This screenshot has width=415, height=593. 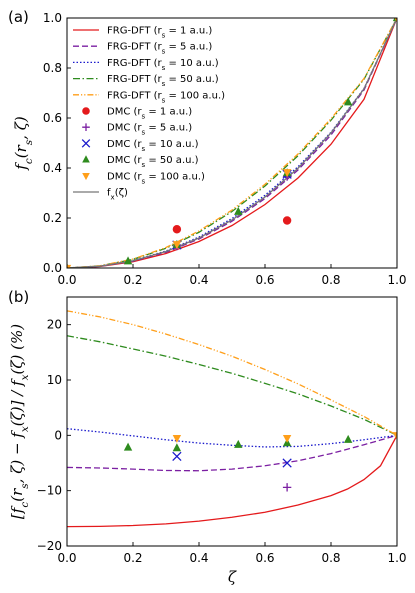 I want to click on legend-entry: FRG-DFT (rs = 100 a.u.), so click(x=166, y=97).